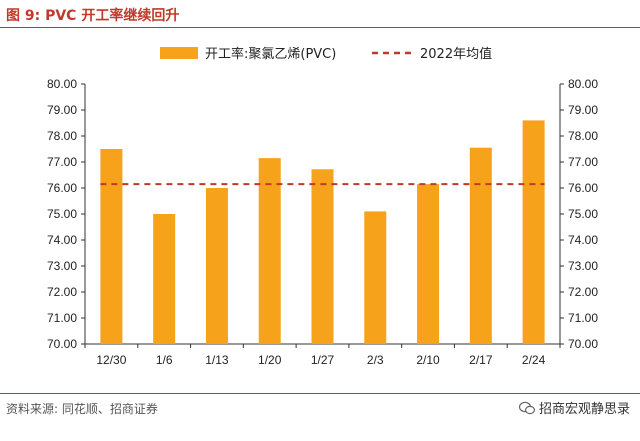 The width and height of the screenshot is (640, 441). Describe the element at coordinates (82, 409) in the screenshot. I see `source-note: 资料来源: 同花顺、招商证券` at that location.